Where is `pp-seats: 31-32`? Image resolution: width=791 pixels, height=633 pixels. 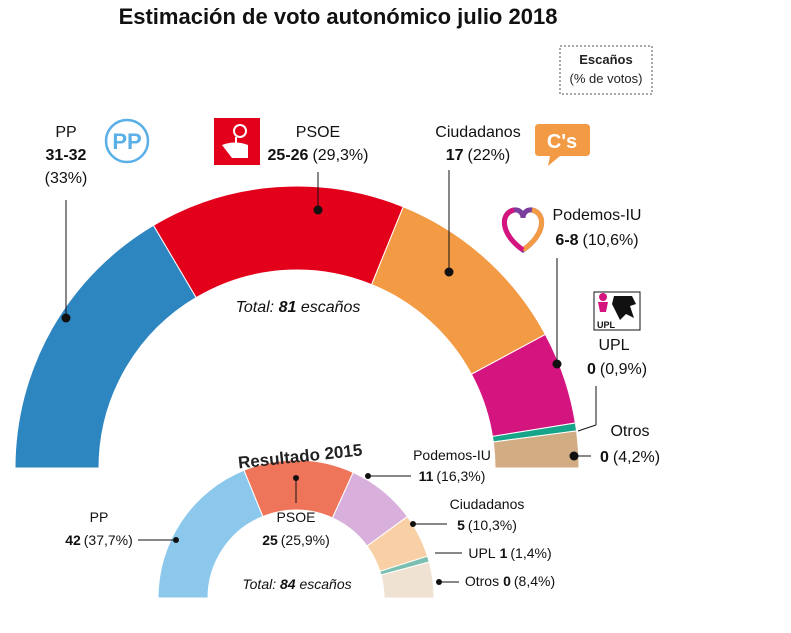 pp-seats: 31-32 is located at coordinates (66, 155).